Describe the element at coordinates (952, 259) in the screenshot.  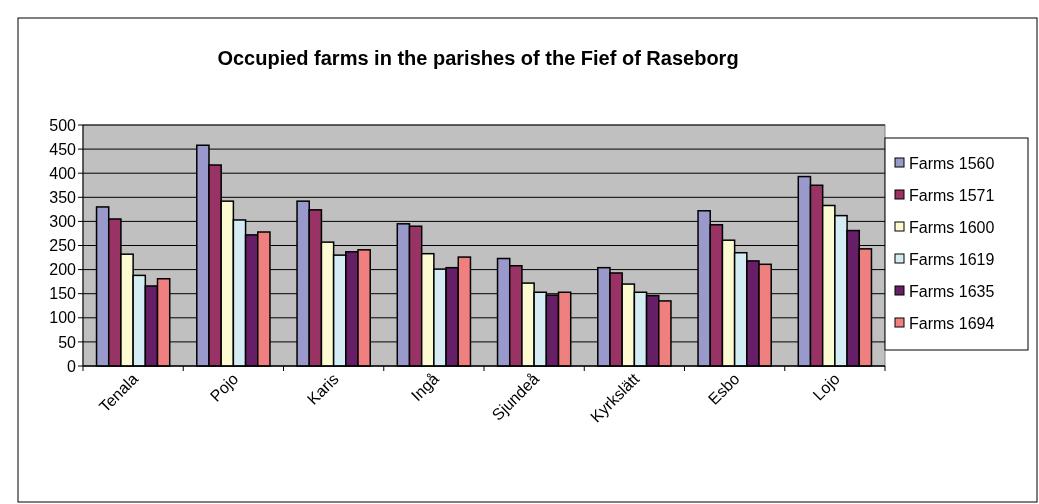
I see `legend-label: Farms 1619` at that location.